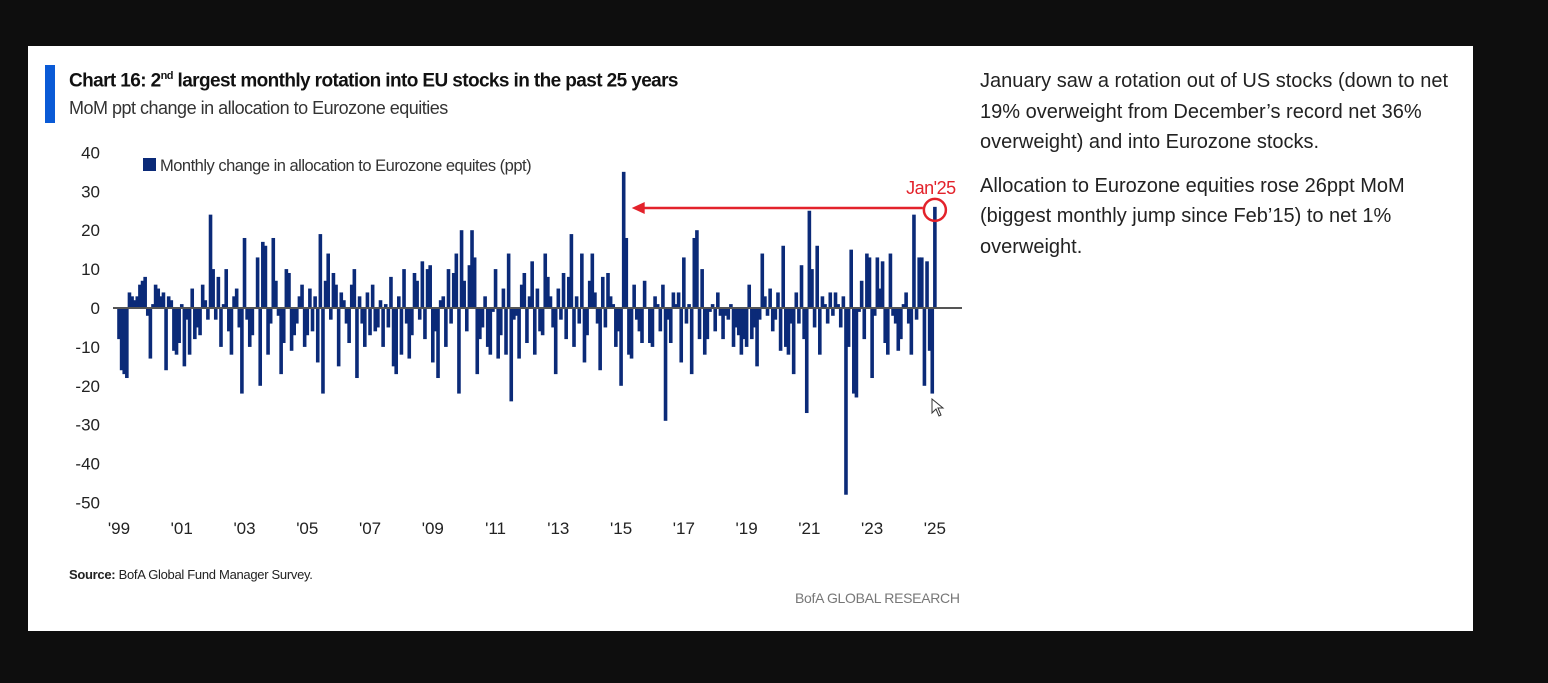 The height and width of the screenshot is (683, 1548). Describe the element at coordinates (809, 528) in the screenshot. I see `x-tick-label: '21` at that location.